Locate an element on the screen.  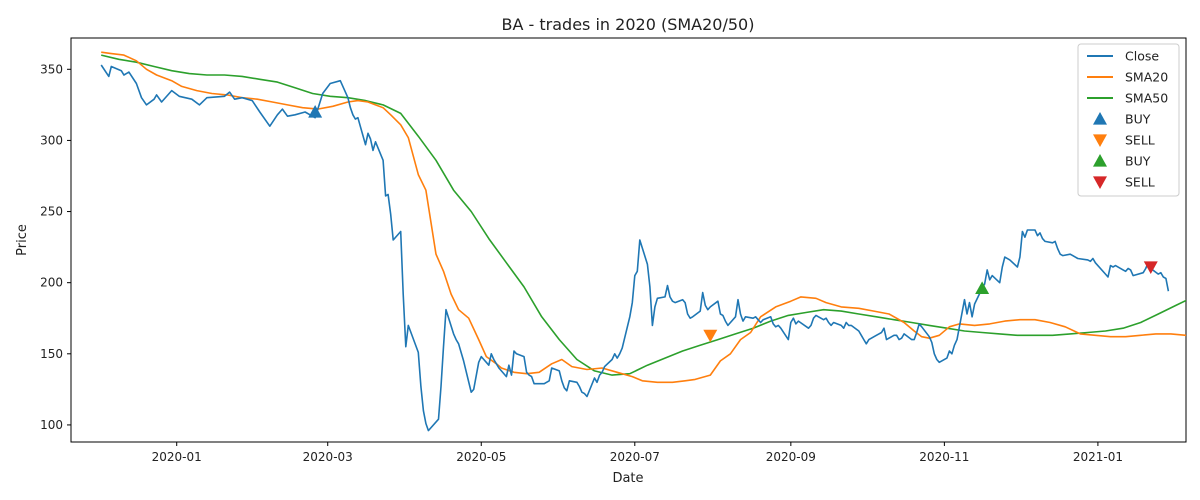
legend-item-close: Close is located at coordinates (1123, 56).